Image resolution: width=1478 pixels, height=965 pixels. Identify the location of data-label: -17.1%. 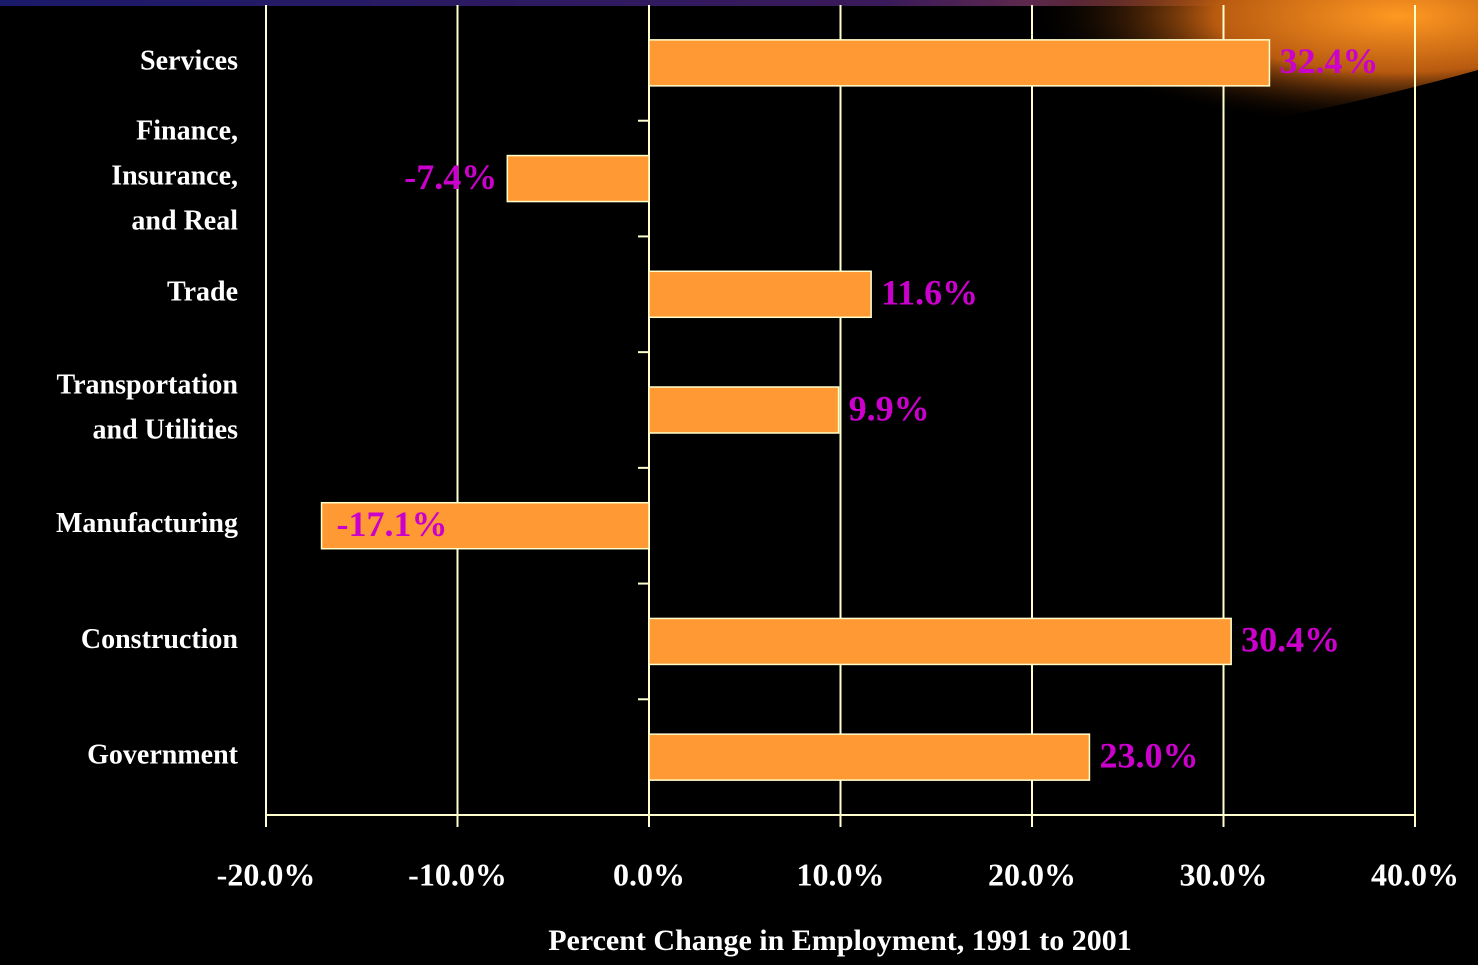
(392, 524).